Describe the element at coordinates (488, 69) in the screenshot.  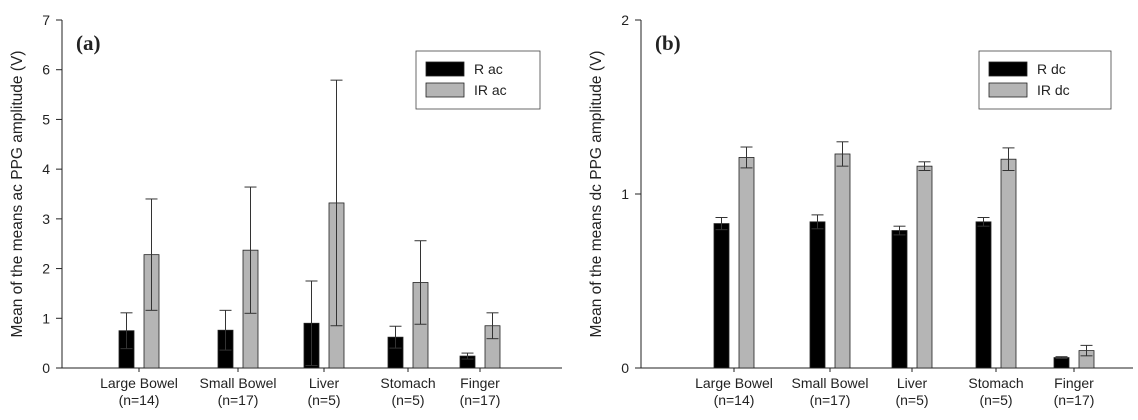
I see `legend-label: R ac` at that location.